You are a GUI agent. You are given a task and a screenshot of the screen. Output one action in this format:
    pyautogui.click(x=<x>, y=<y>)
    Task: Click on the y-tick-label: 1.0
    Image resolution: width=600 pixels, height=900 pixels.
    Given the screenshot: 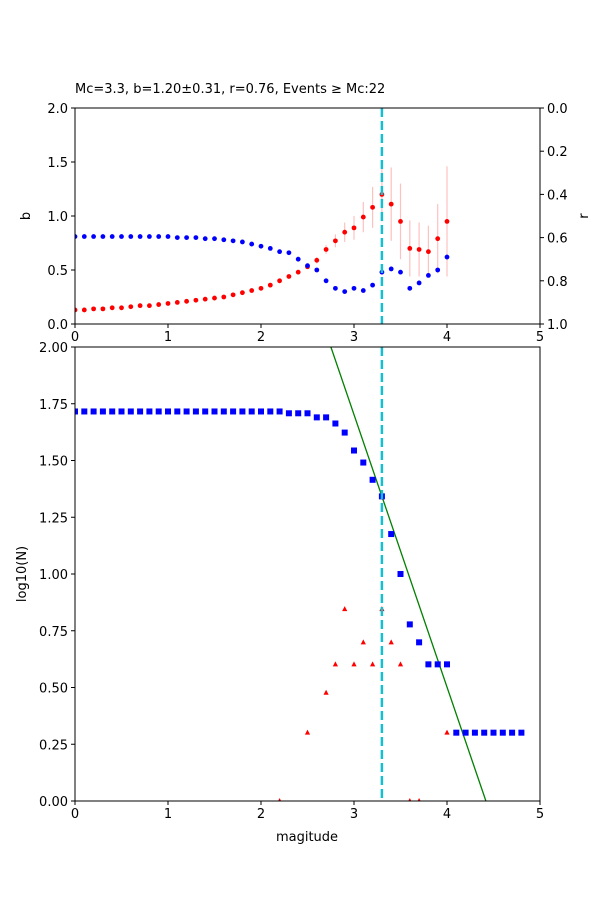 What is the action you would take?
    pyautogui.click(x=57, y=217)
    